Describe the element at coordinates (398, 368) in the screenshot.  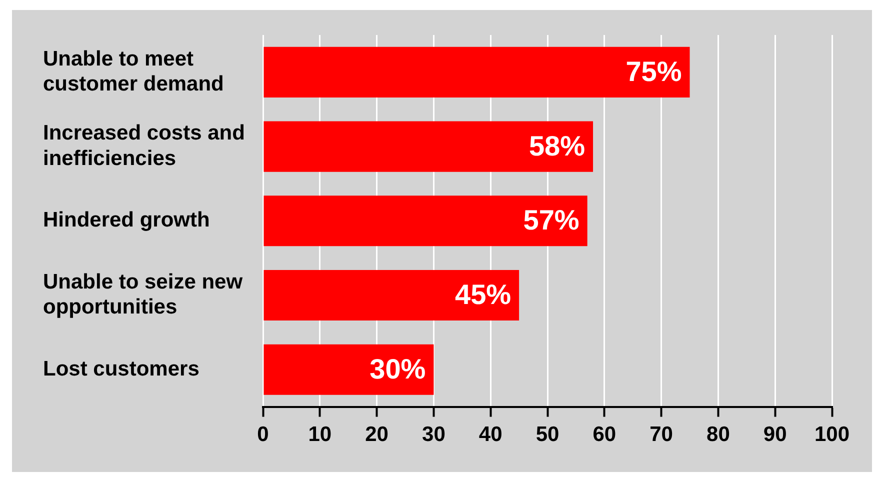
I see `data-label: 30%` at that location.